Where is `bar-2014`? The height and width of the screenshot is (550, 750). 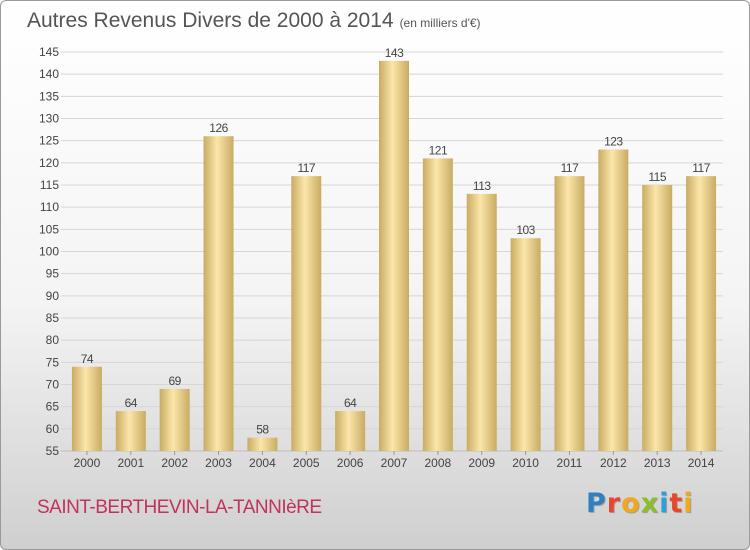
bar-2014 is located at coordinates (701, 313).